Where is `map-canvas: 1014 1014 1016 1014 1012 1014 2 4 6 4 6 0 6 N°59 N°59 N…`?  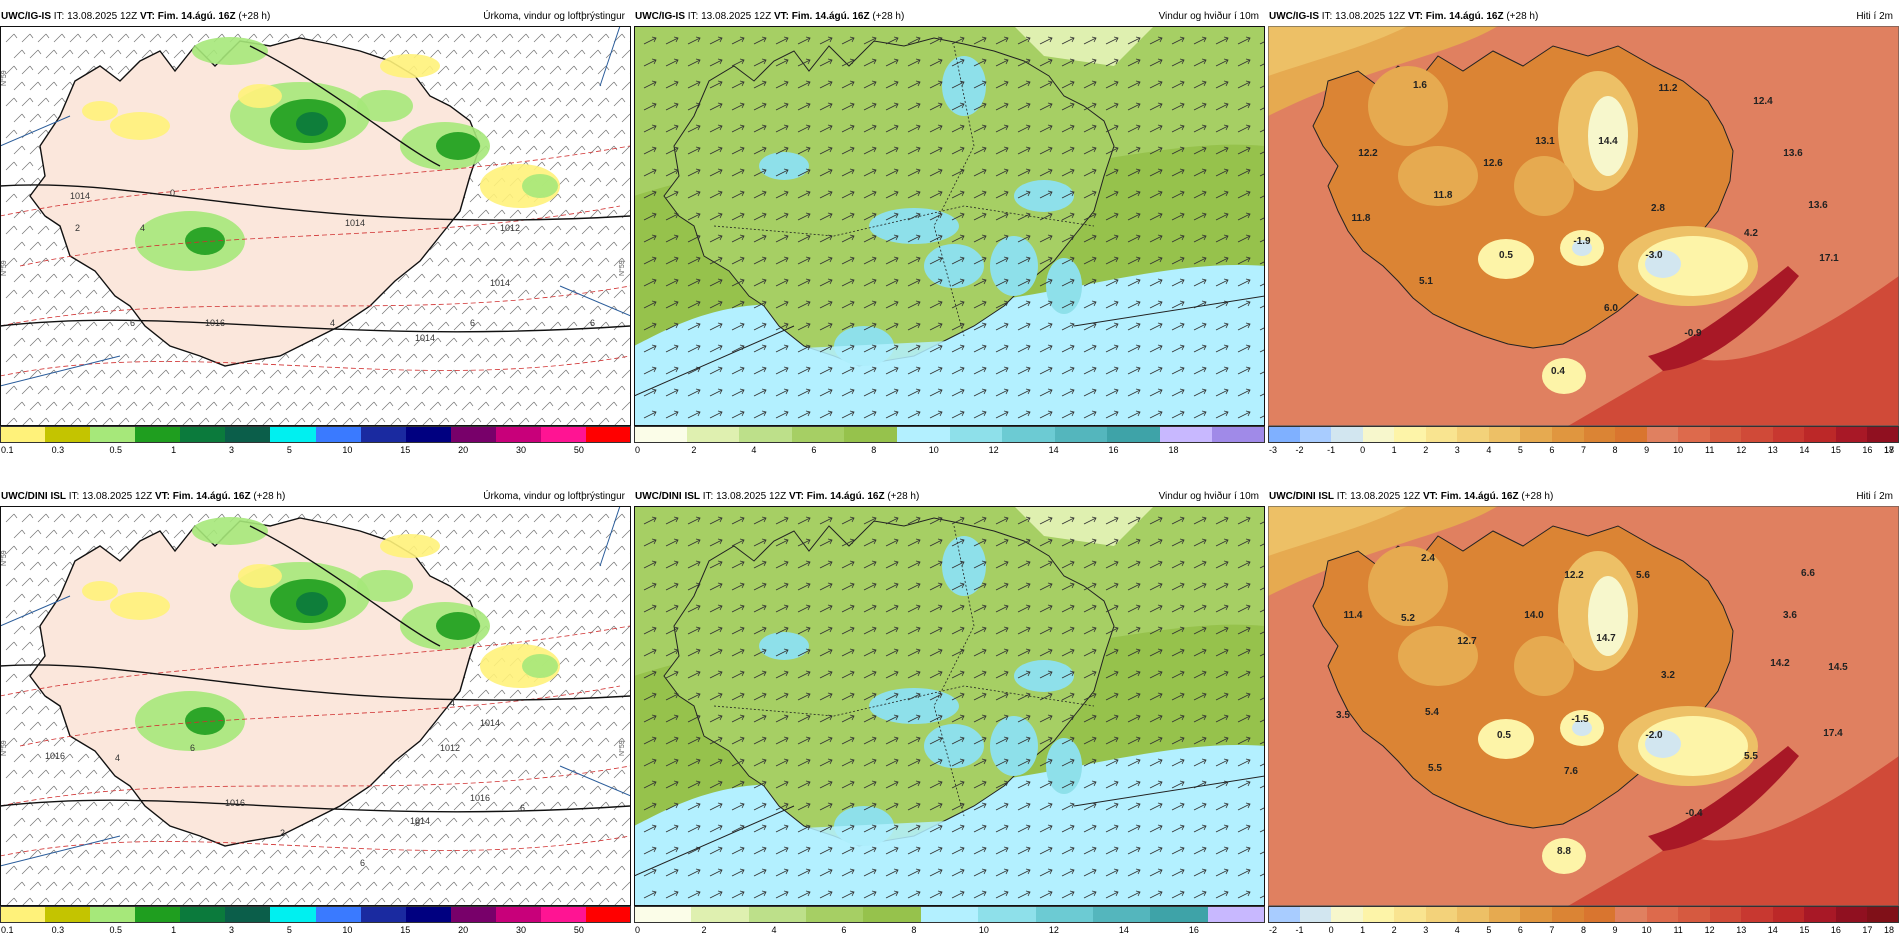 map-canvas: 1014 1014 1016 1014 1012 1014 2 4 6 4 6 0 6 N°59 N°59 N… is located at coordinates (315, 226).